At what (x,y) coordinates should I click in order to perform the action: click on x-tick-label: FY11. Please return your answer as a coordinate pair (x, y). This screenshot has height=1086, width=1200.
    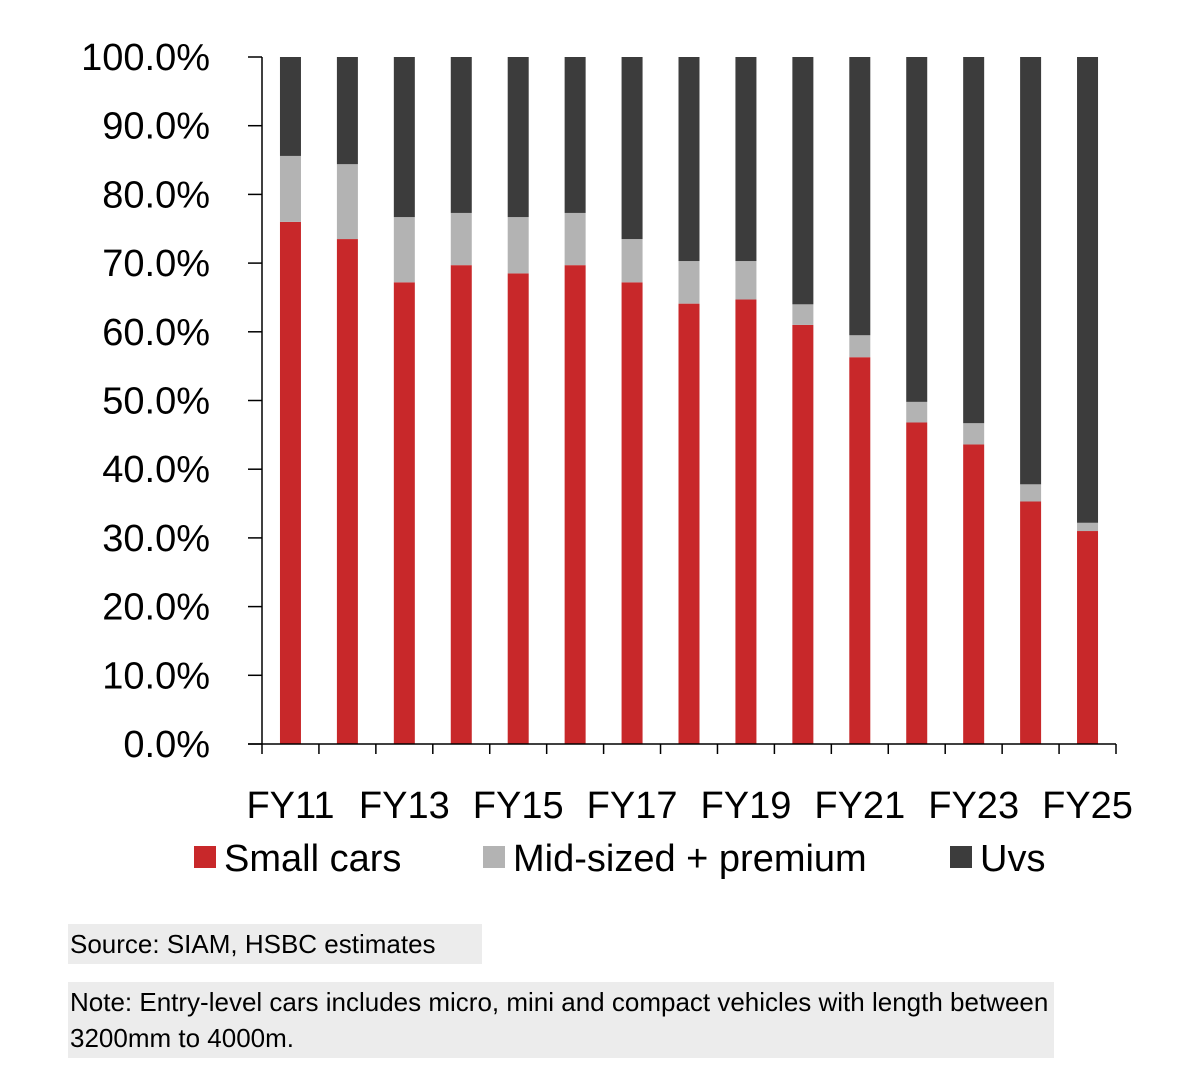
    Looking at the image, I should click on (290, 806).